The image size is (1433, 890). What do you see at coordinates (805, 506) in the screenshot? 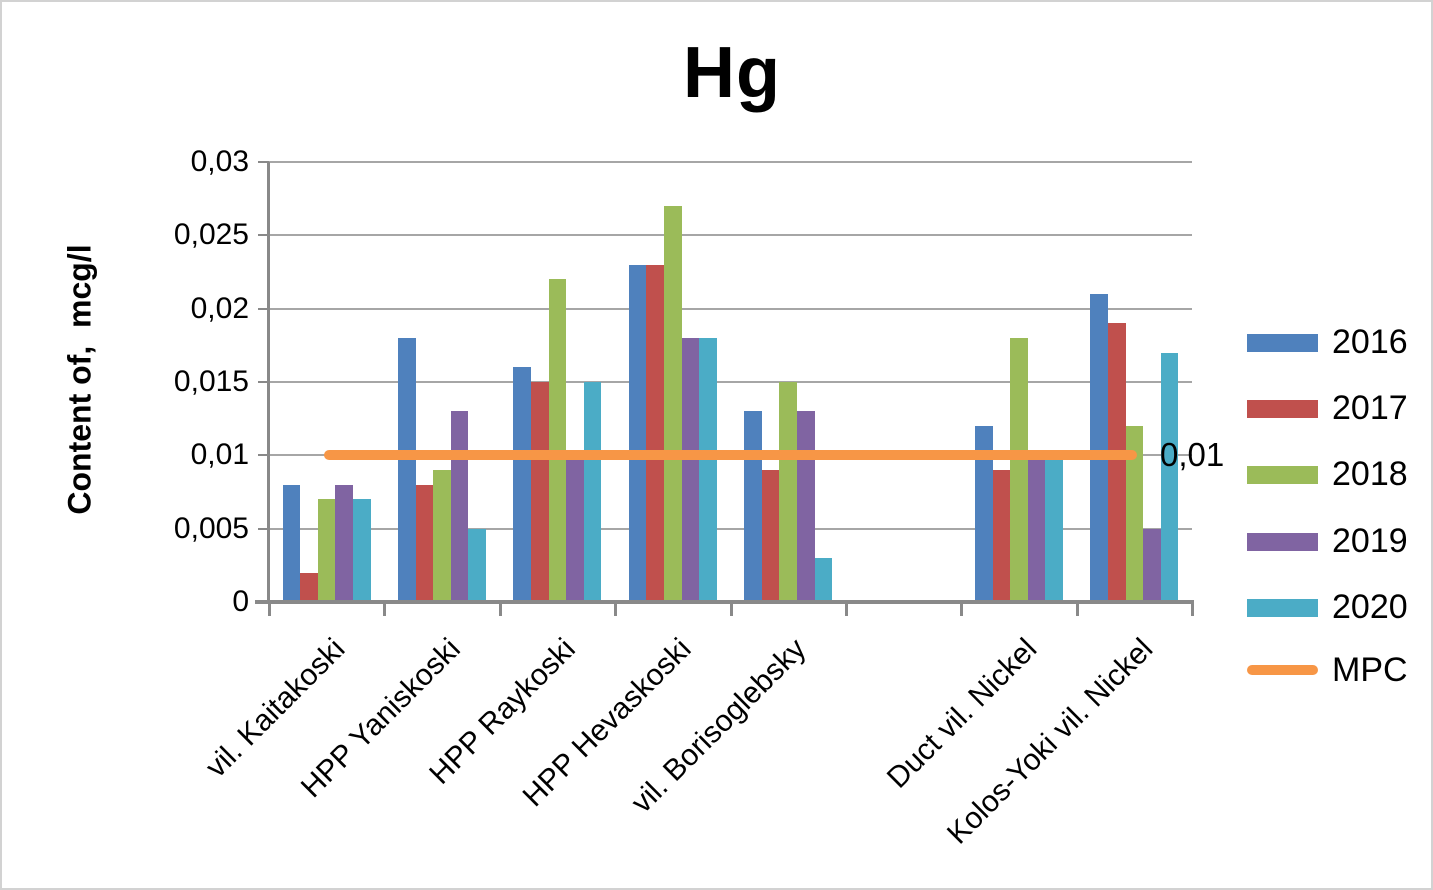
I see `bar-2019-vil-borisoglebsky` at bounding box center [805, 506].